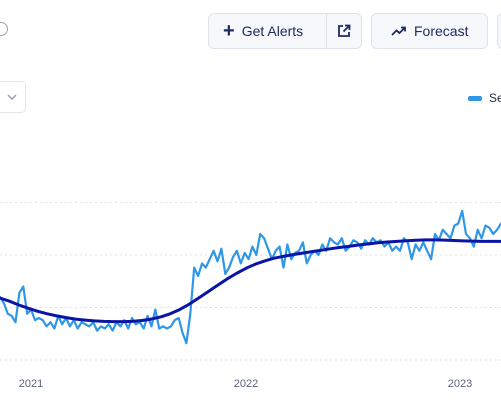 Image resolution: width=501 pixels, height=418 pixels. I want to click on get-alerts-button: + Get Alerts, so click(267, 31).